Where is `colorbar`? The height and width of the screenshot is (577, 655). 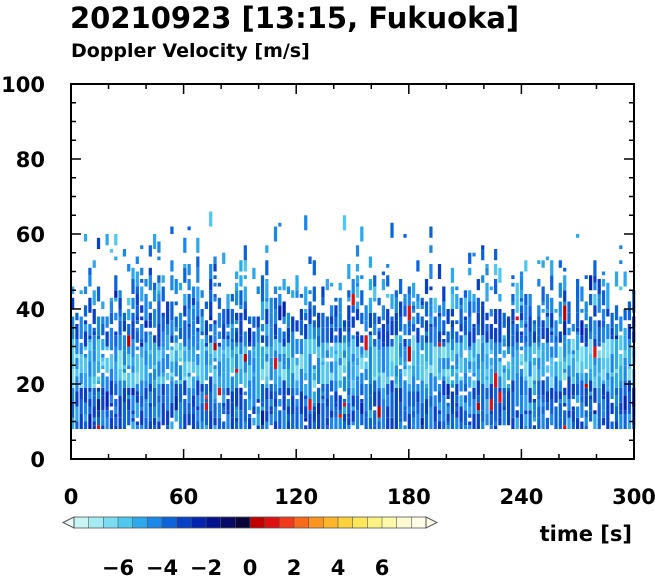
colorbar is located at coordinates (250, 522).